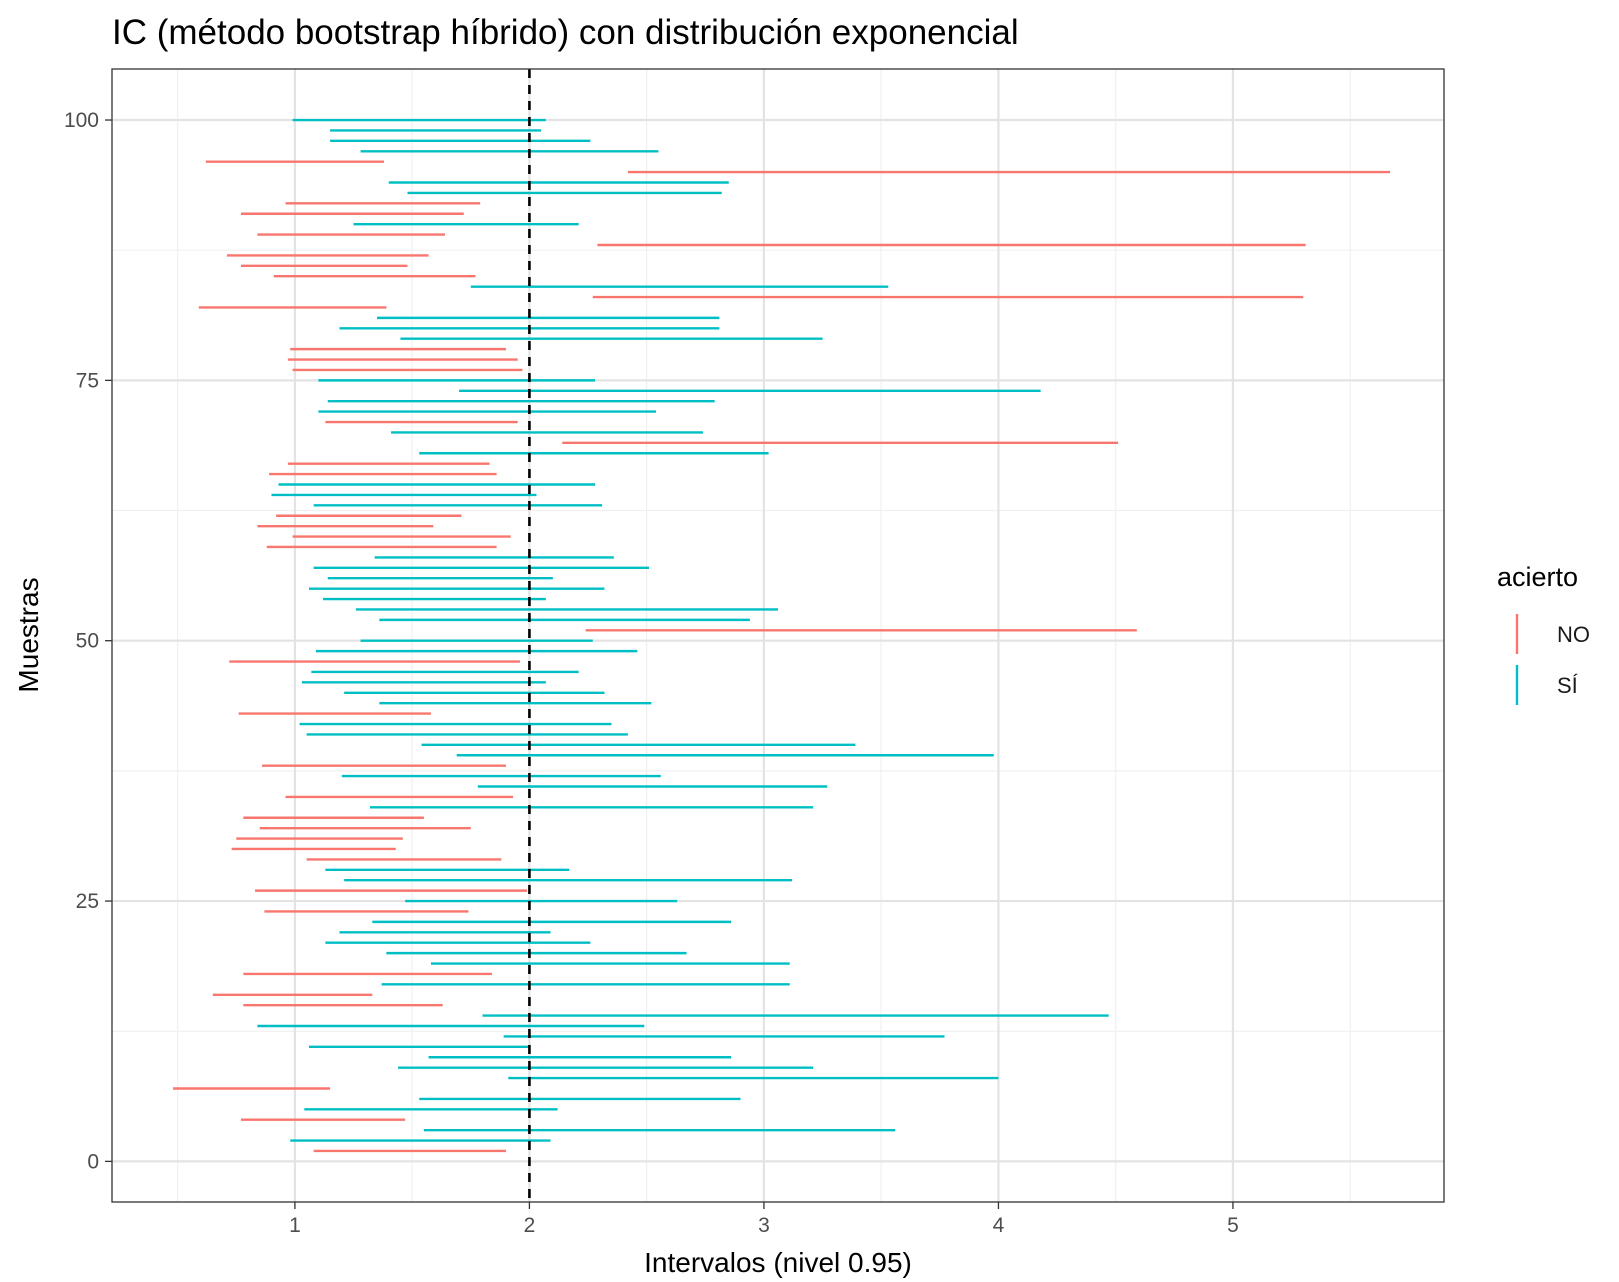  I want to click on legend-label-no: NO, so click(1573, 634).